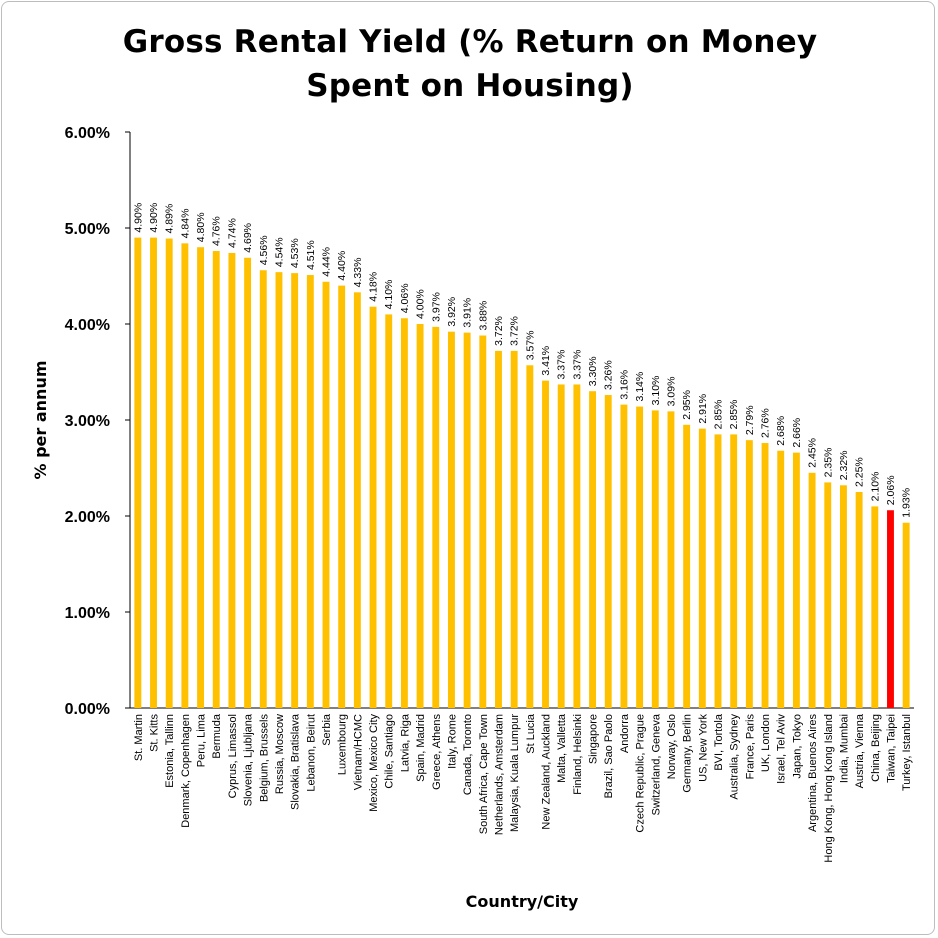 The width and height of the screenshot is (938, 938). Describe the element at coordinates (87, 325) in the screenshot. I see `y-tick-label: 4.00%` at that location.